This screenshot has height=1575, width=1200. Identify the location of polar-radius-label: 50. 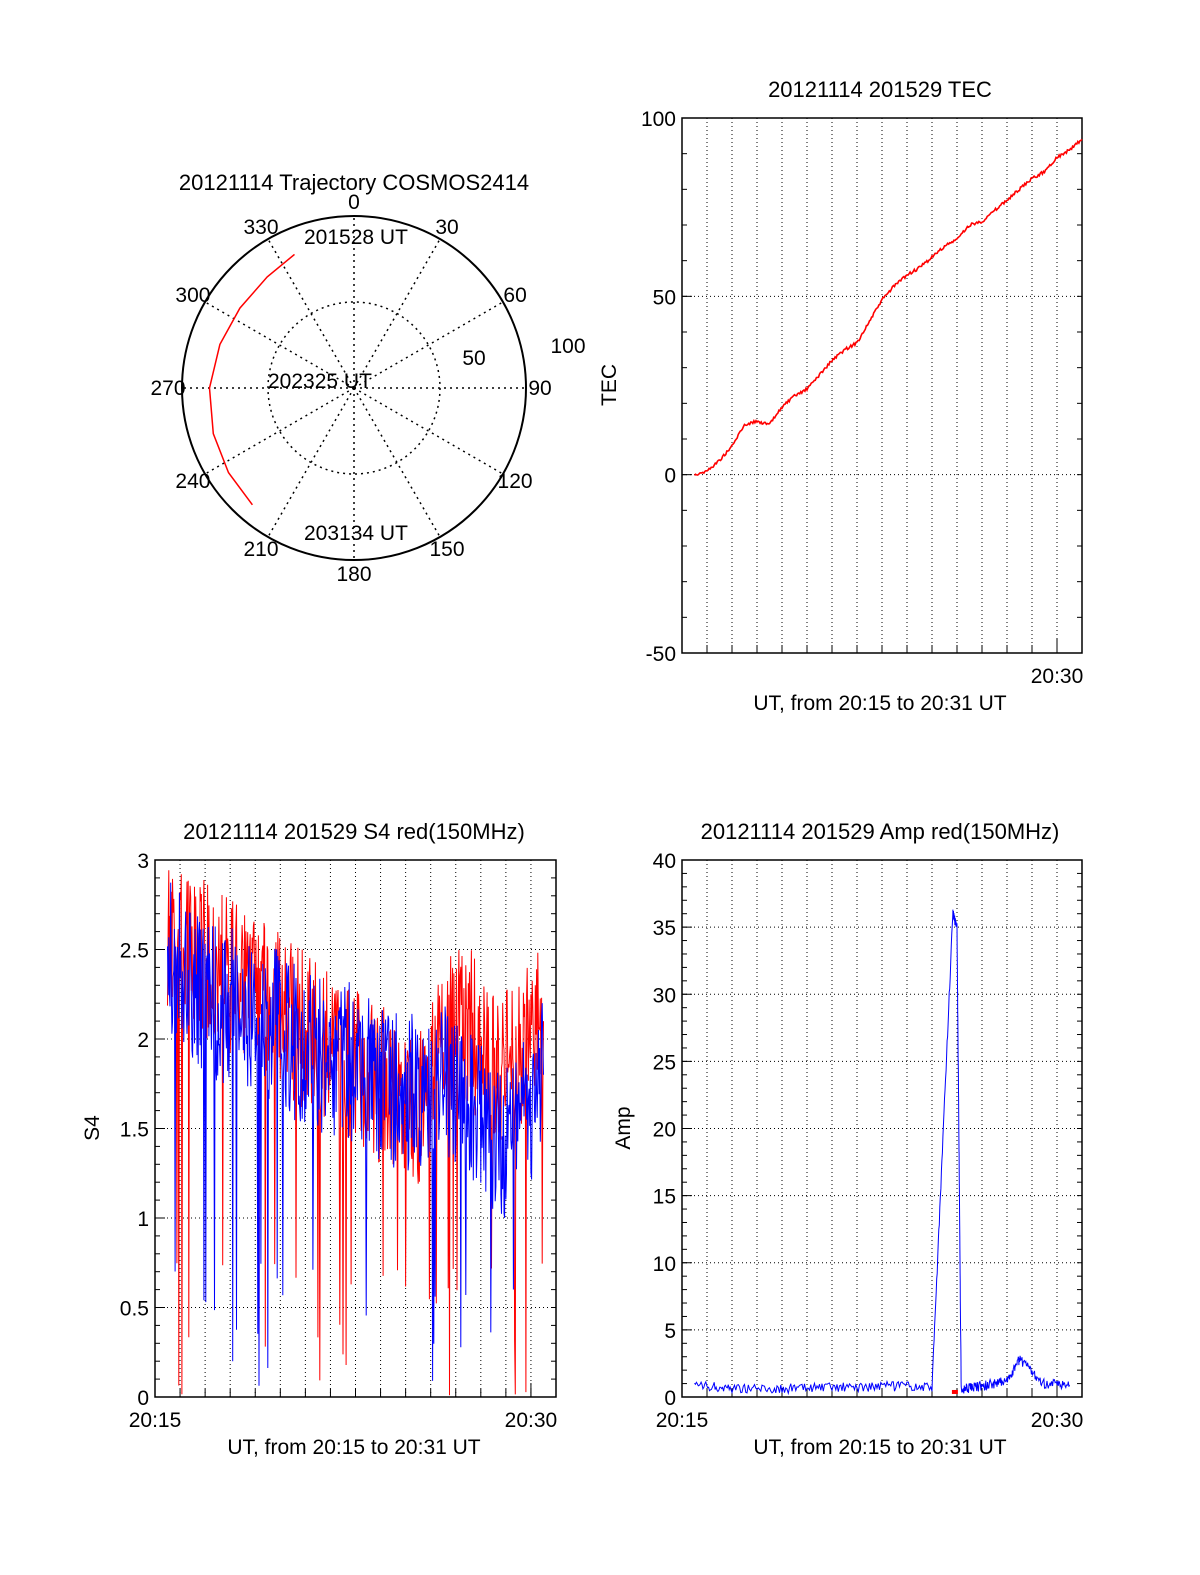
(473, 358).